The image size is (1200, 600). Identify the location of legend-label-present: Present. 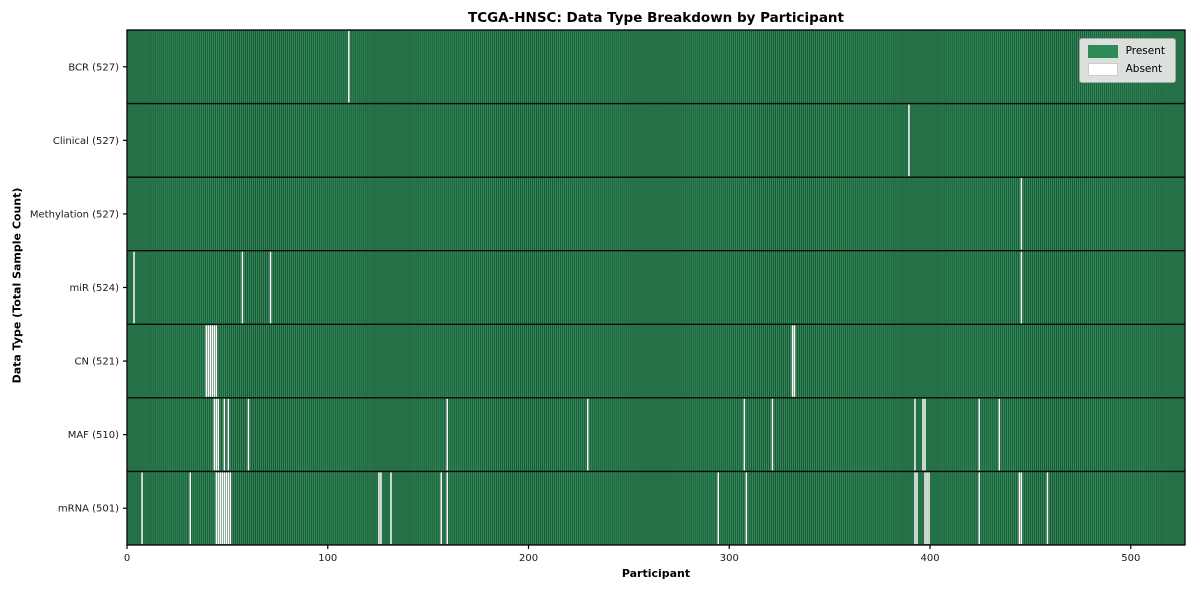
(1145, 51).